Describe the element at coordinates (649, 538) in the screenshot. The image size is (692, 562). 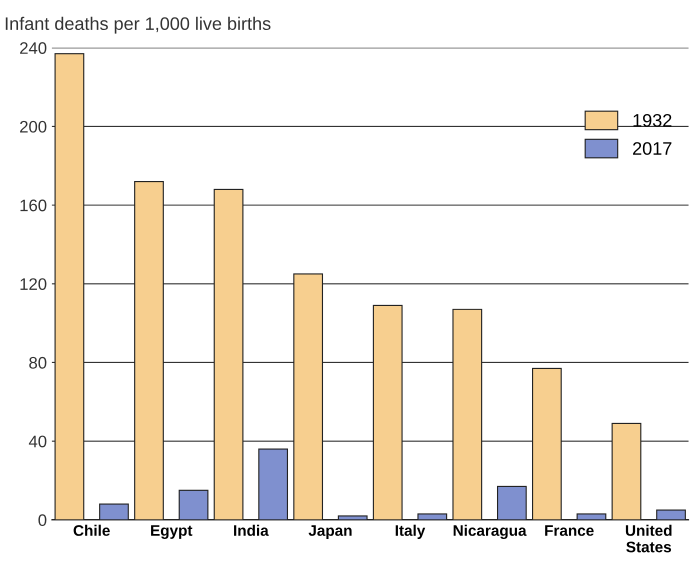
I see `x-tick-label: United States` at that location.